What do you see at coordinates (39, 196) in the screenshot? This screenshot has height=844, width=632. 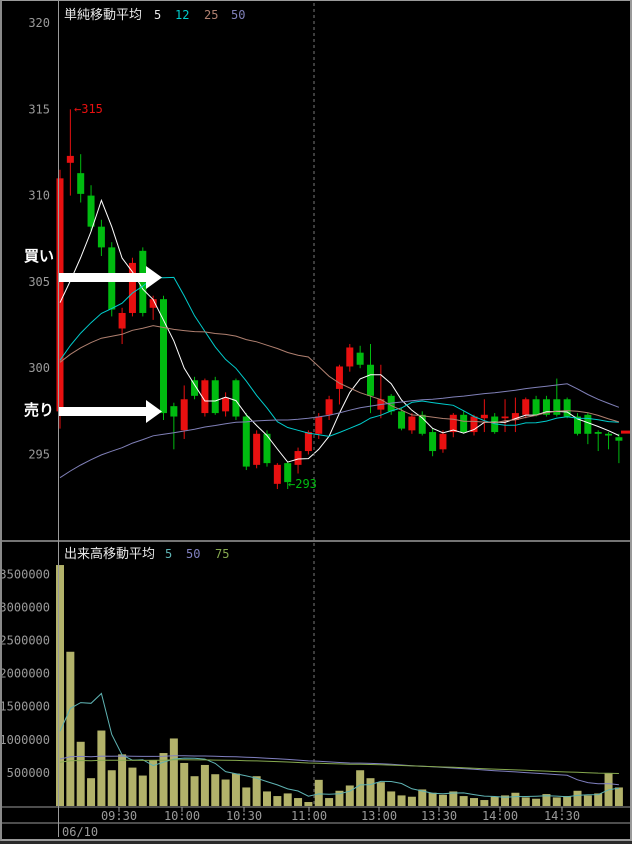 I see `price-tick-label: 310` at bounding box center [39, 196].